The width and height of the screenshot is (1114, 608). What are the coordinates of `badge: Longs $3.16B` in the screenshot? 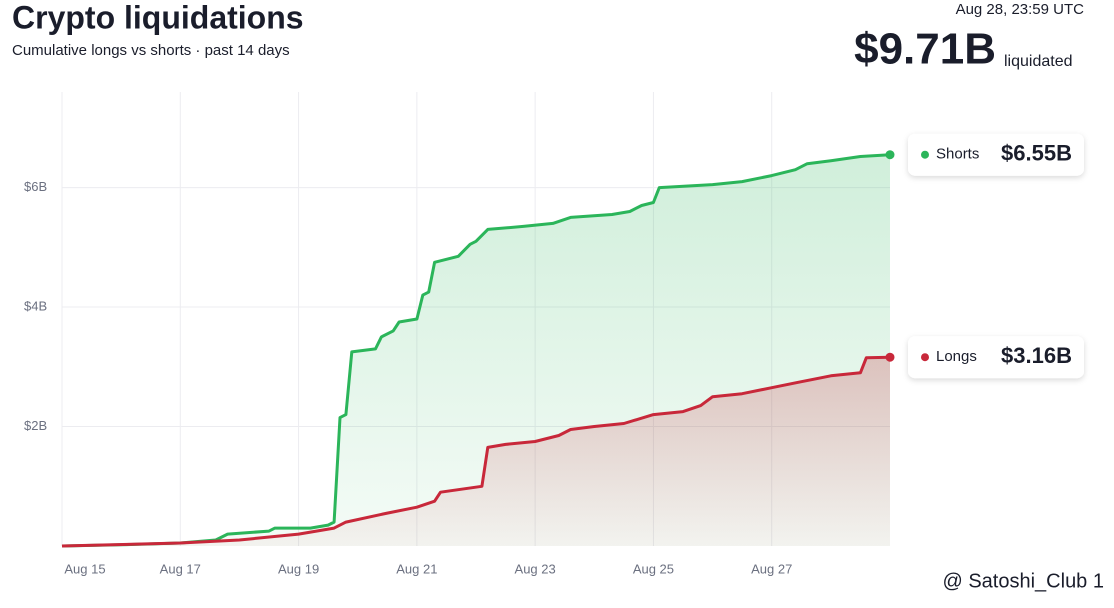 It's located at (996, 357).